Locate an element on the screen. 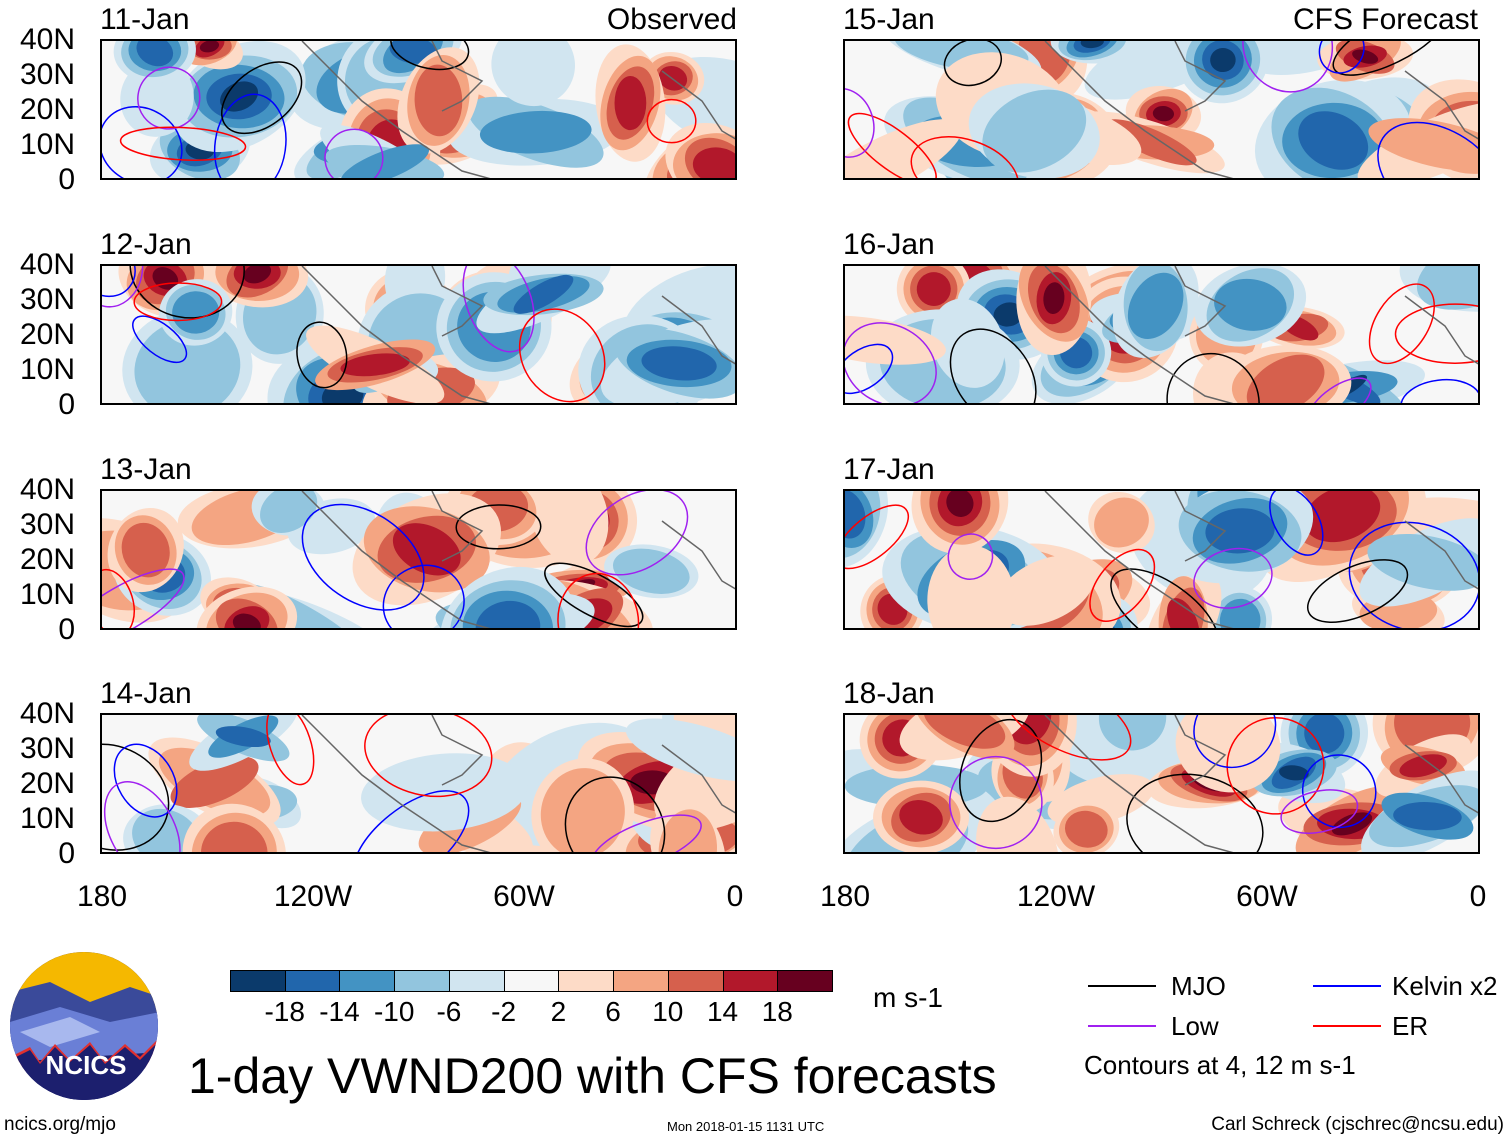 The height and width of the screenshot is (1141, 1510). footer-url: ncics.org/mjo is located at coordinates (60, 1124).